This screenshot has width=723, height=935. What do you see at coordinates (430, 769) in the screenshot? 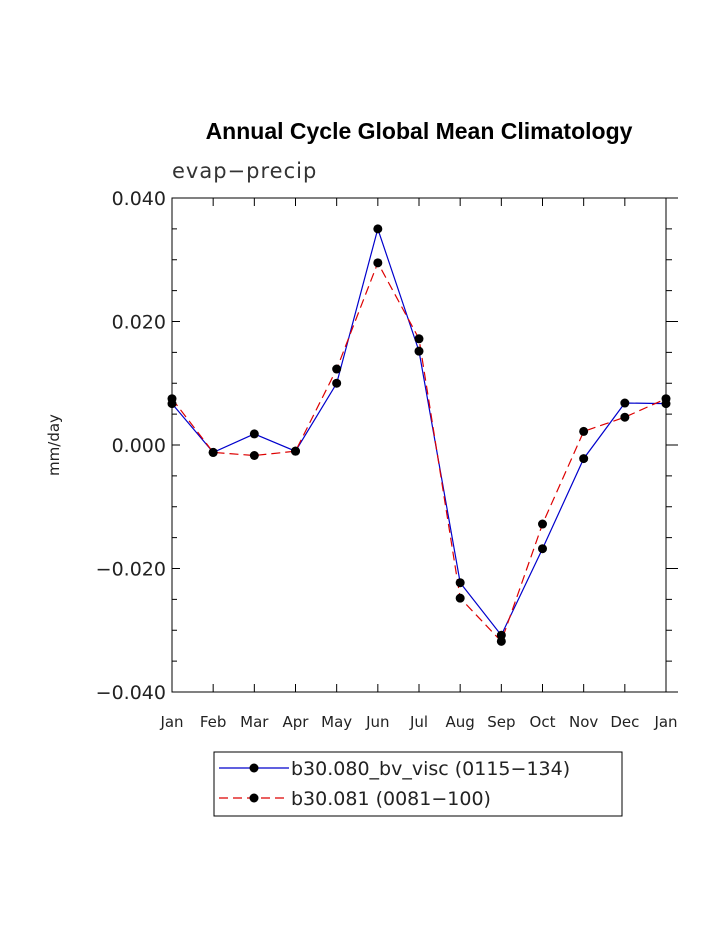
I see `legend-label-series-1: b30.080_bv_visc (0115−134)` at bounding box center [430, 769].